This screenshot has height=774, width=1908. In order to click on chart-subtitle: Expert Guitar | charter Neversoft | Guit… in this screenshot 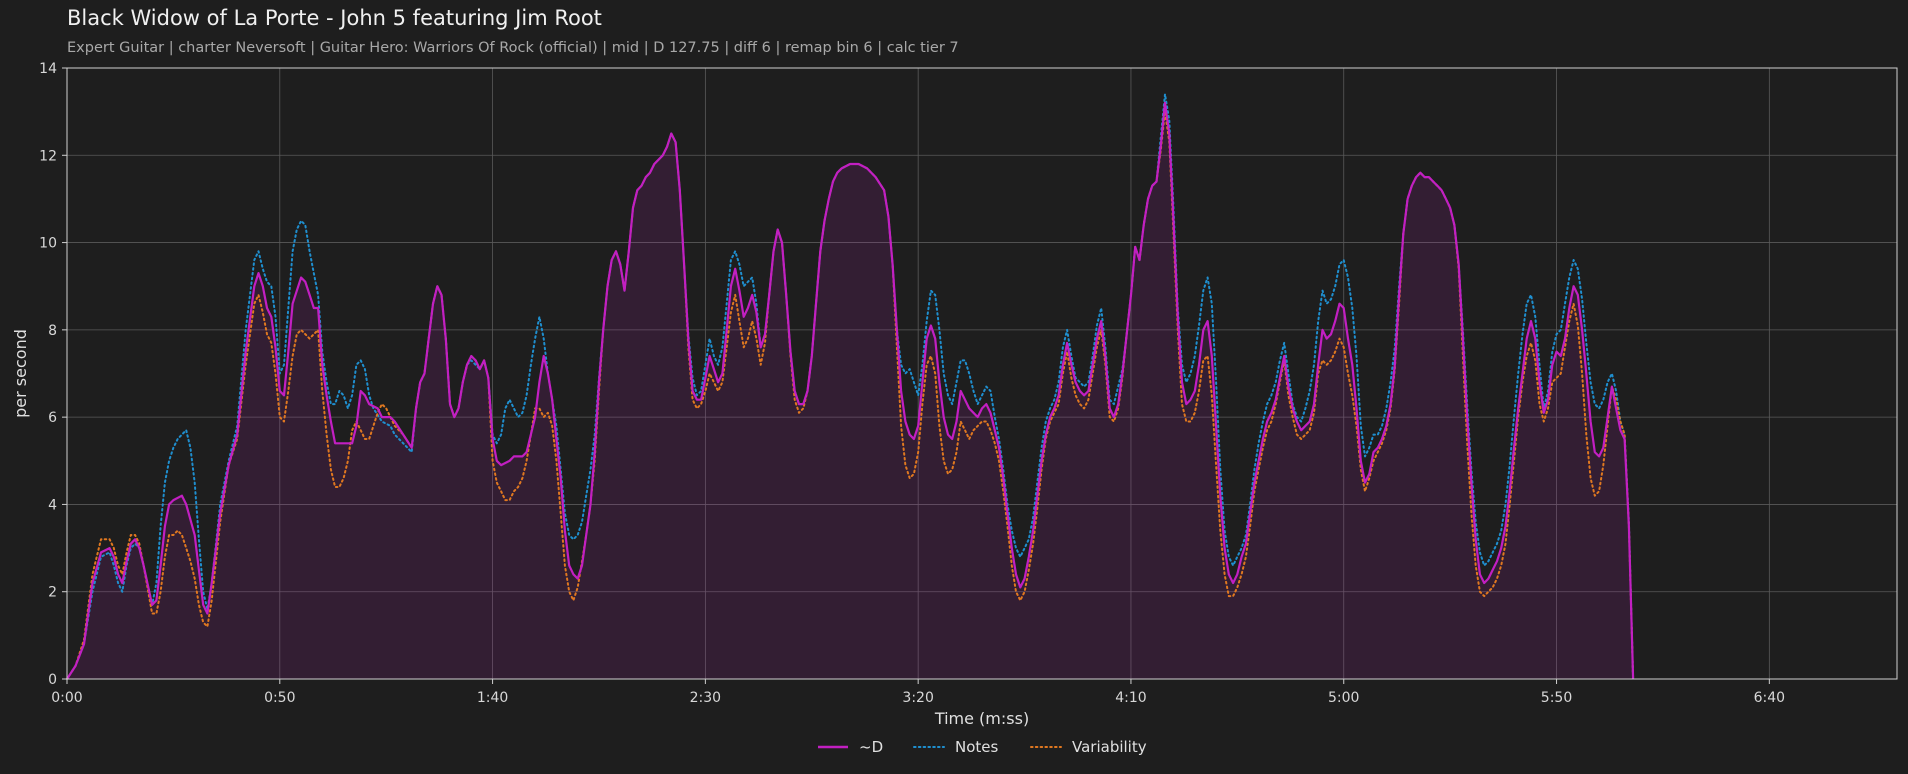, I will do `click(513, 48)`.